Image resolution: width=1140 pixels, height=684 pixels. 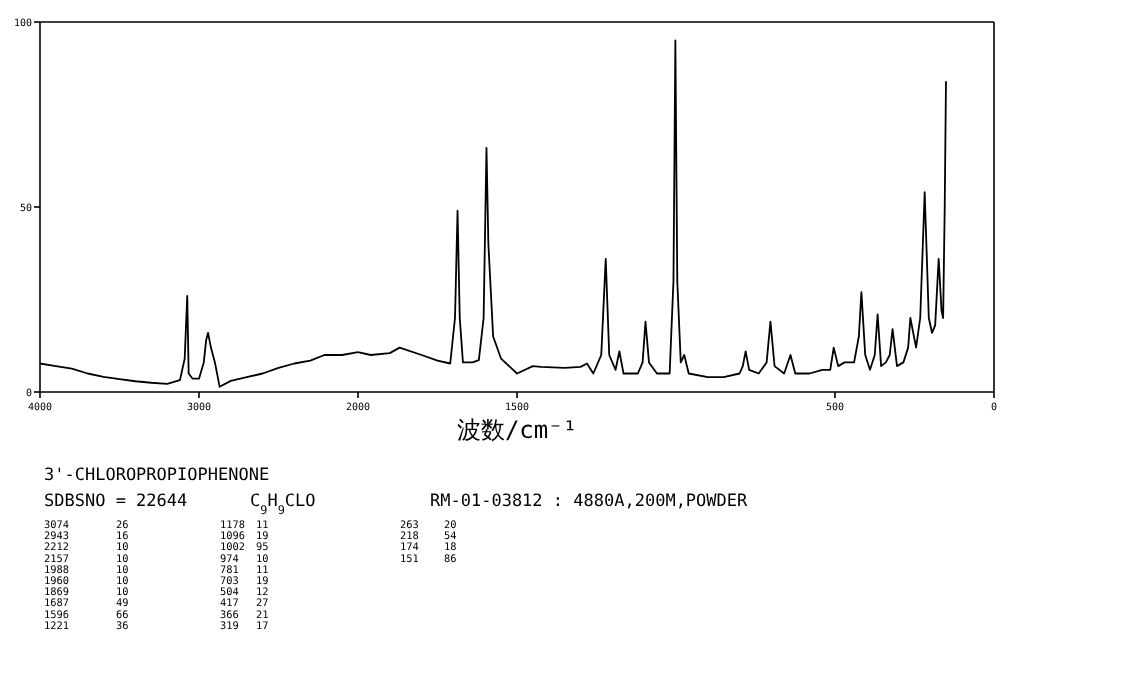 What do you see at coordinates (157, 476) in the screenshot?
I see `title: 3'-CHLOROPROPIOPHENONE` at bounding box center [157, 476].